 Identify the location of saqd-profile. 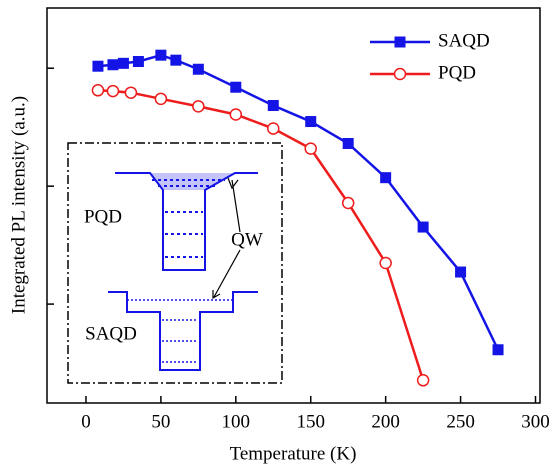
(183, 331).